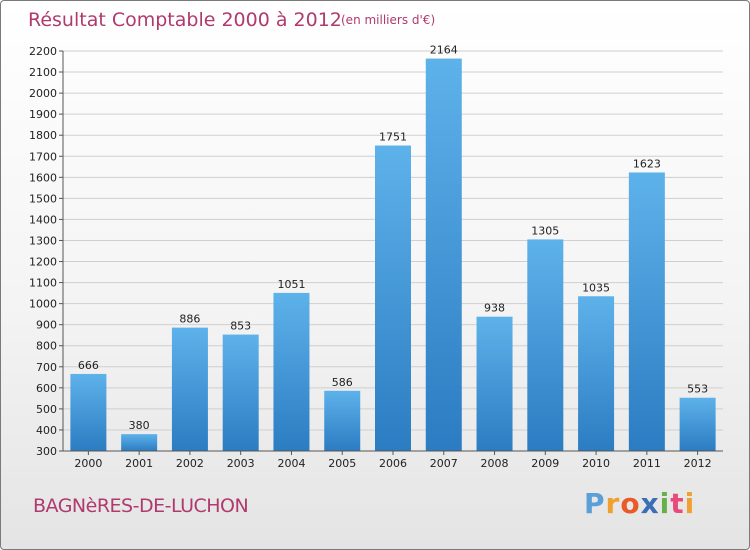 The image size is (750, 550). What do you see at coordinates (43, 283) in the screenshot?
I see `y-tick-label: 1100` at bounding box center [43, 283].